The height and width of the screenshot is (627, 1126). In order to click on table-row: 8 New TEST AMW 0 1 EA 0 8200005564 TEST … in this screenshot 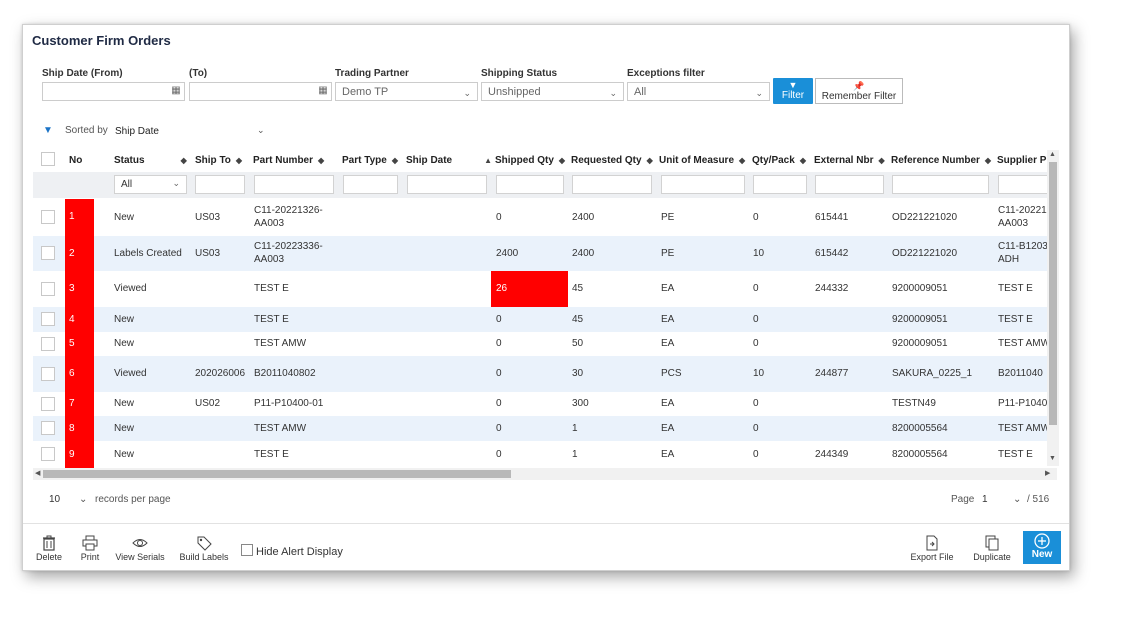, I will do `click(545, 428)`.